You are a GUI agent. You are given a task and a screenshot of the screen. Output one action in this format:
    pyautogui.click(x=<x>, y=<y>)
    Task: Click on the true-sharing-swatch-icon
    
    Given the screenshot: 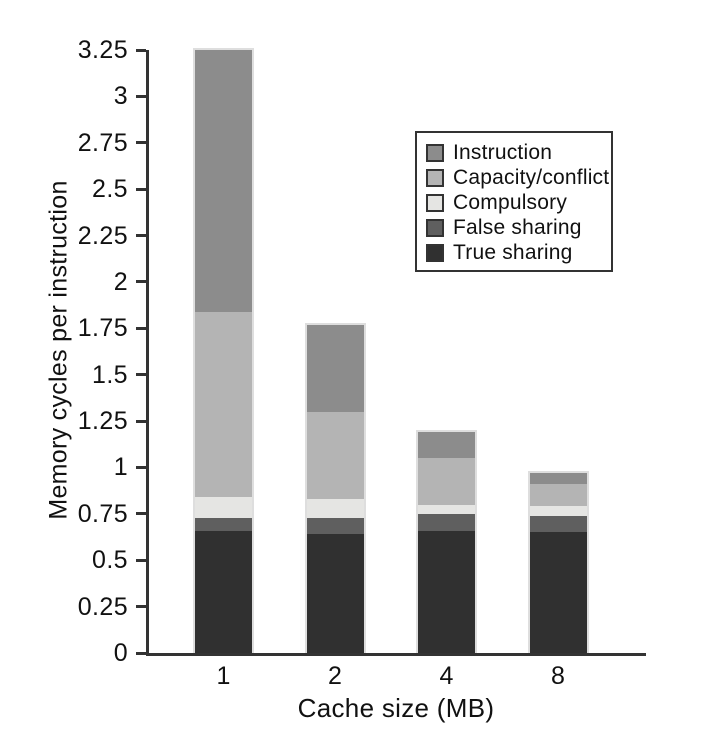 What is the action you would take?
    pyautogui.click(x=435, y=252)
    